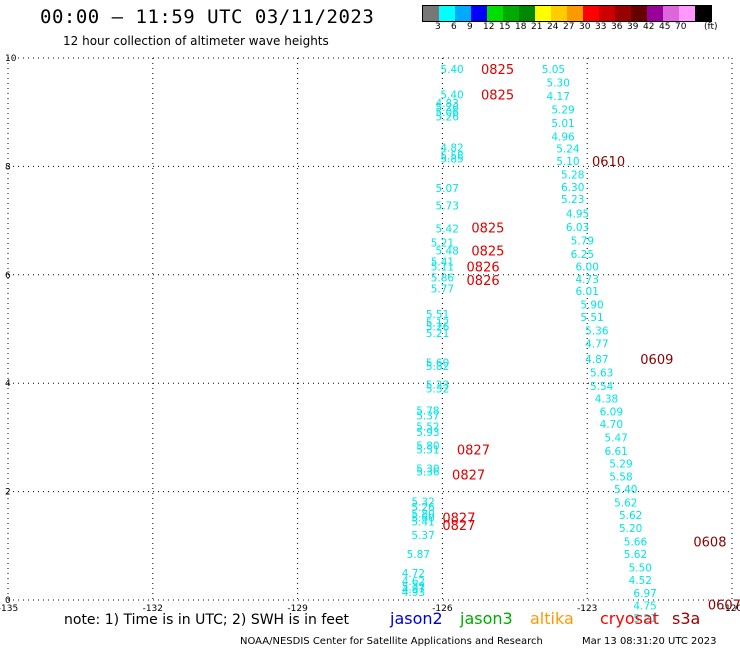  I want to click on wave-height-value: 6.00, so click(587, 268).